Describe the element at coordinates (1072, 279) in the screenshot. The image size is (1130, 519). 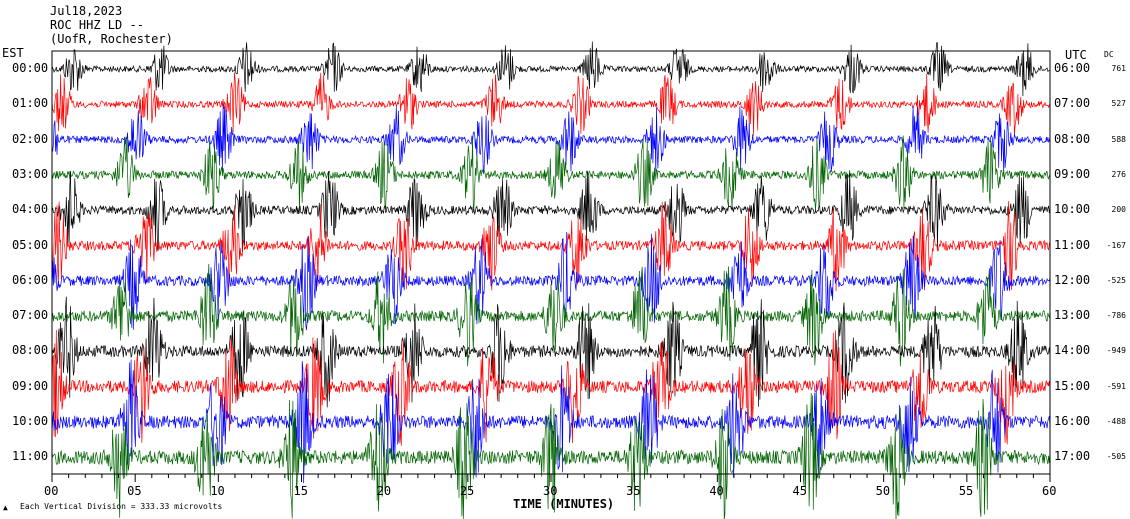
I see `utc-hour-label: 12:00` at that location.